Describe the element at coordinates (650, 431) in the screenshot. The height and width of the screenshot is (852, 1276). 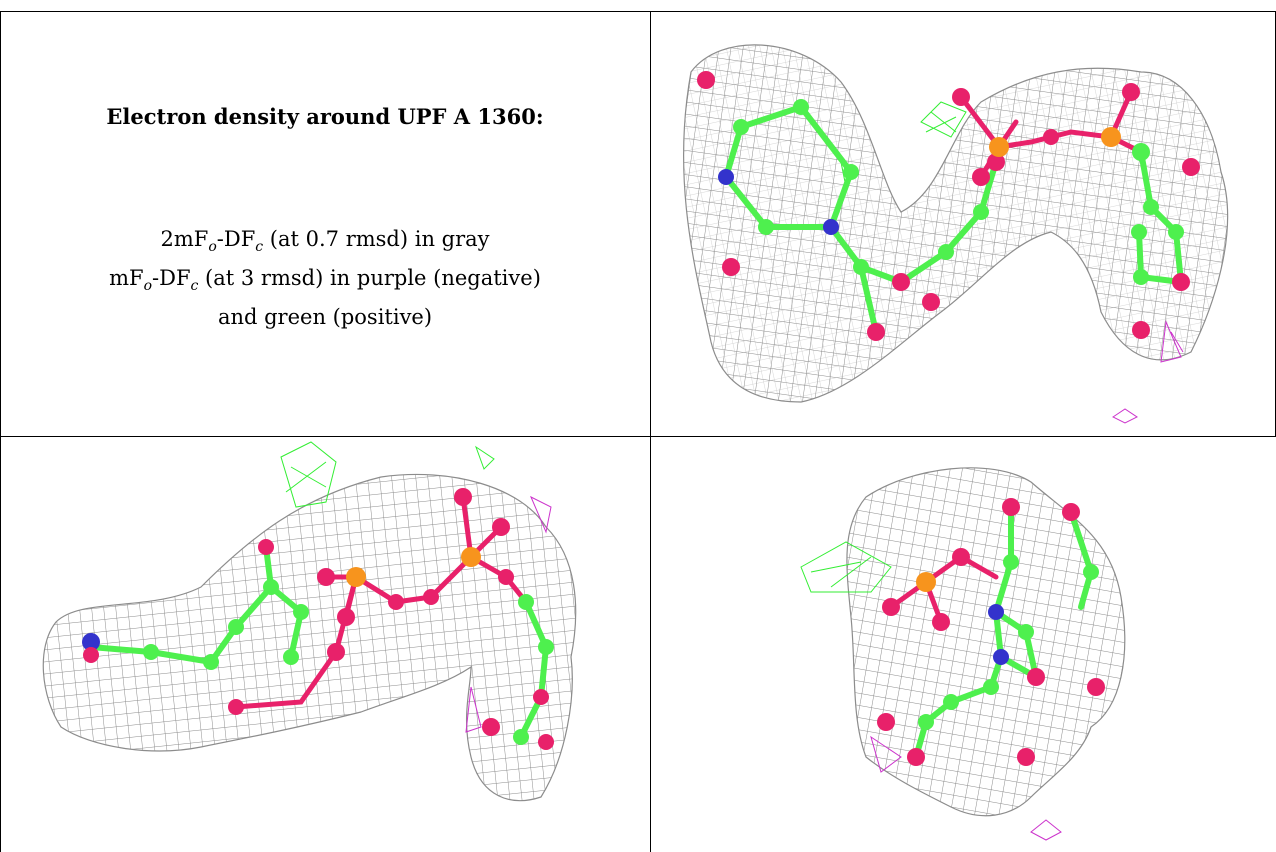
I see `border-middle-vertical` at that location.